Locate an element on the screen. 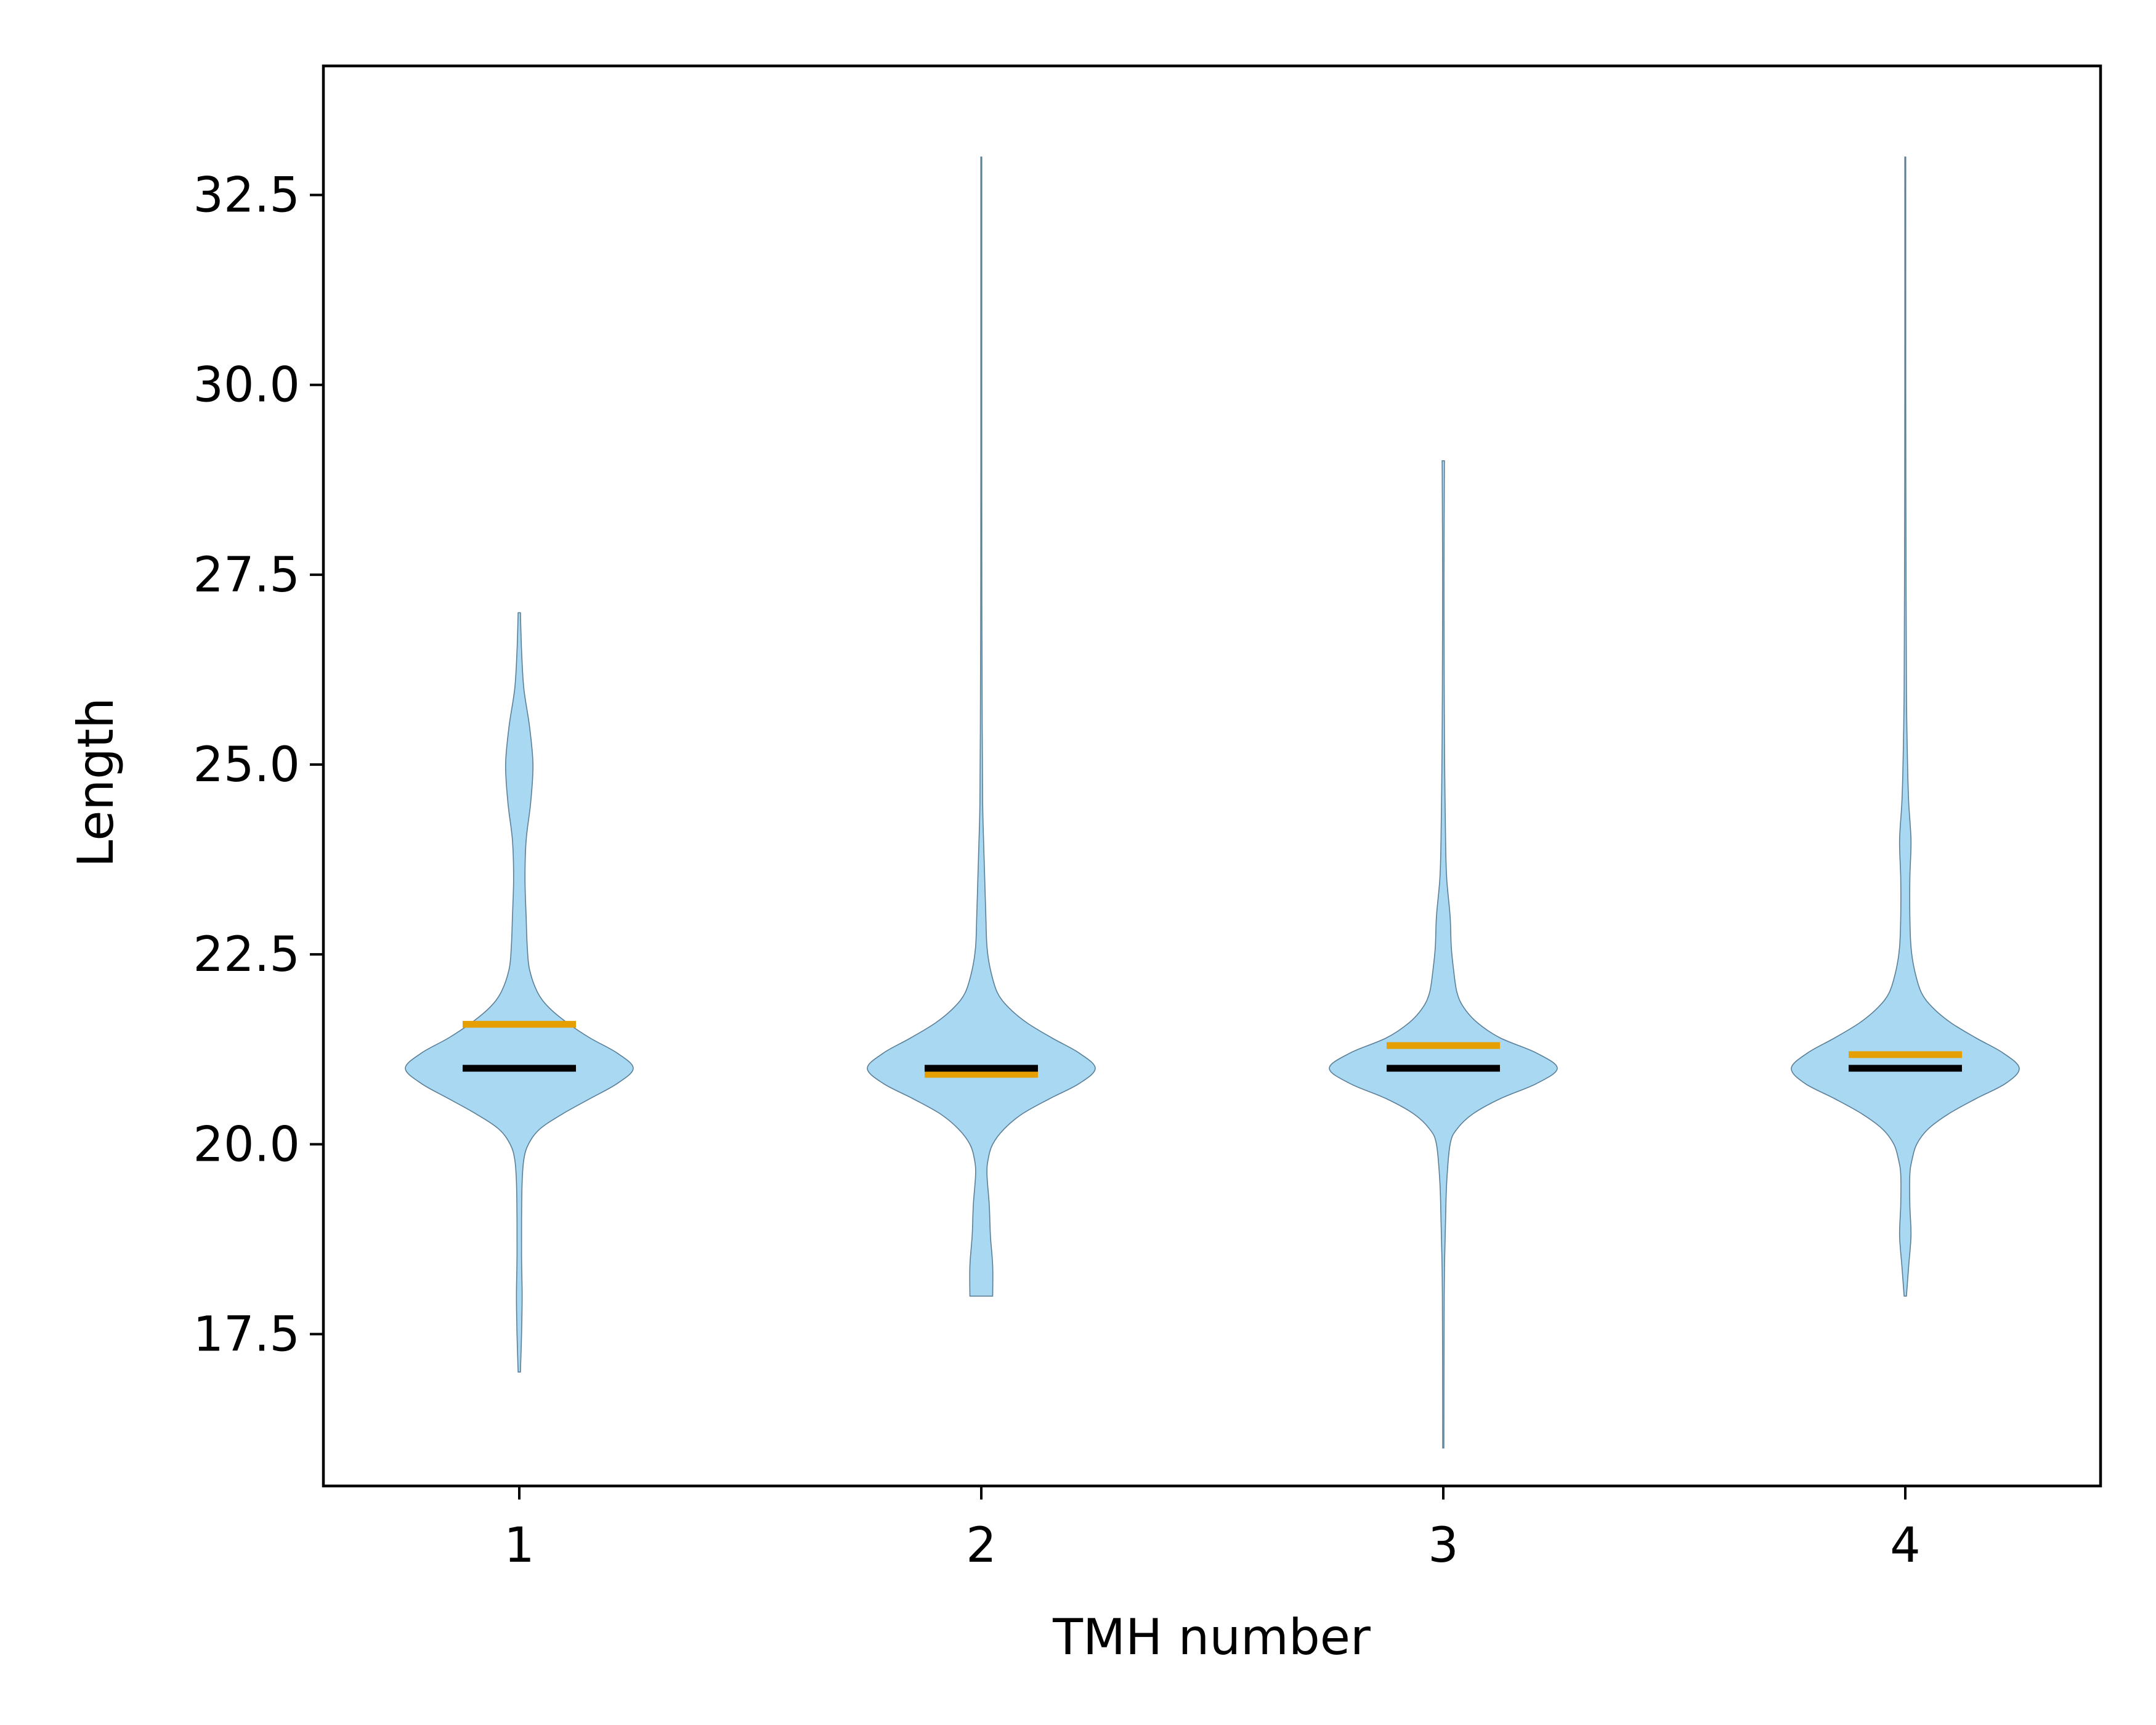 This screenshot has width=2156, height=1725. y-axis-title: Length is located at coordinates (95, 782).